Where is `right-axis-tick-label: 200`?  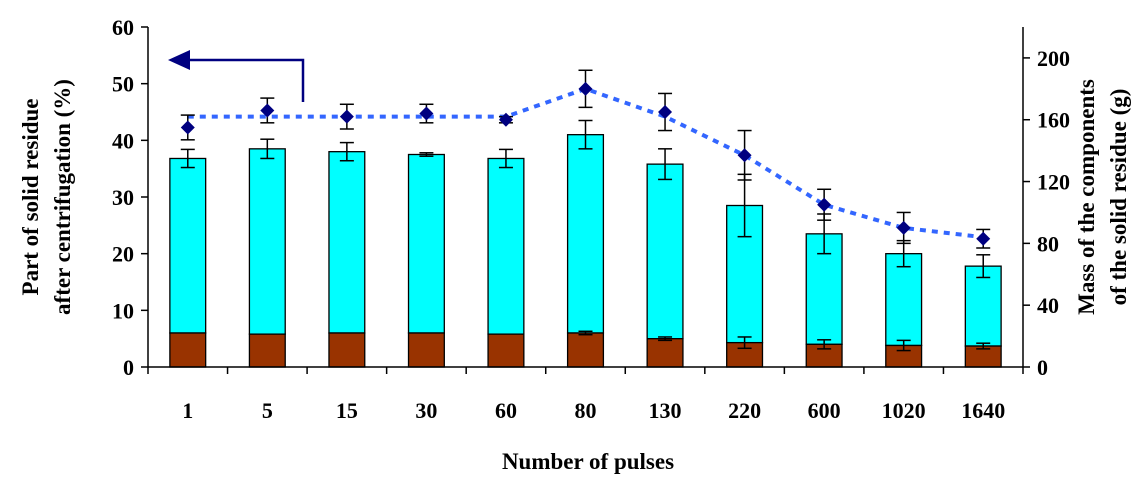 right-axis-tick-label: 200 is located at coordinates (1053, 58).